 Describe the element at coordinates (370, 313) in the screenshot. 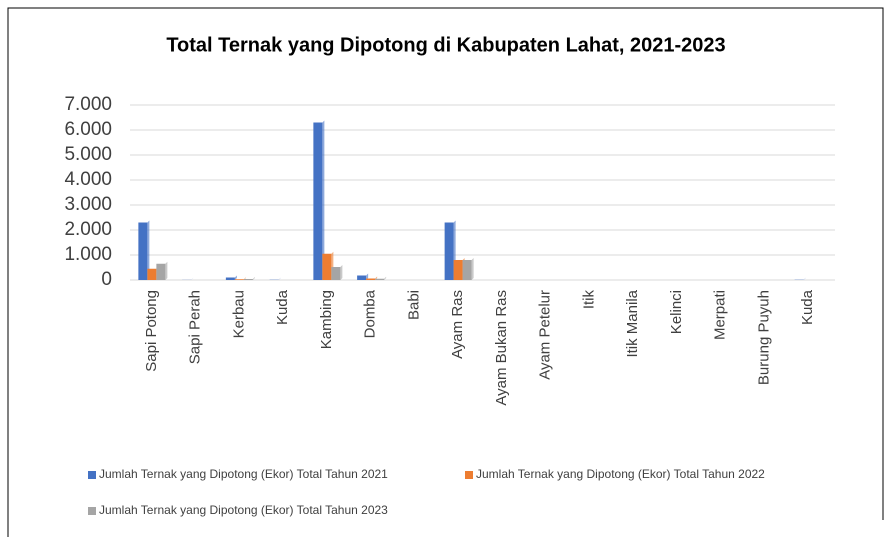

I see `x-tick-label: Domba` at that location.